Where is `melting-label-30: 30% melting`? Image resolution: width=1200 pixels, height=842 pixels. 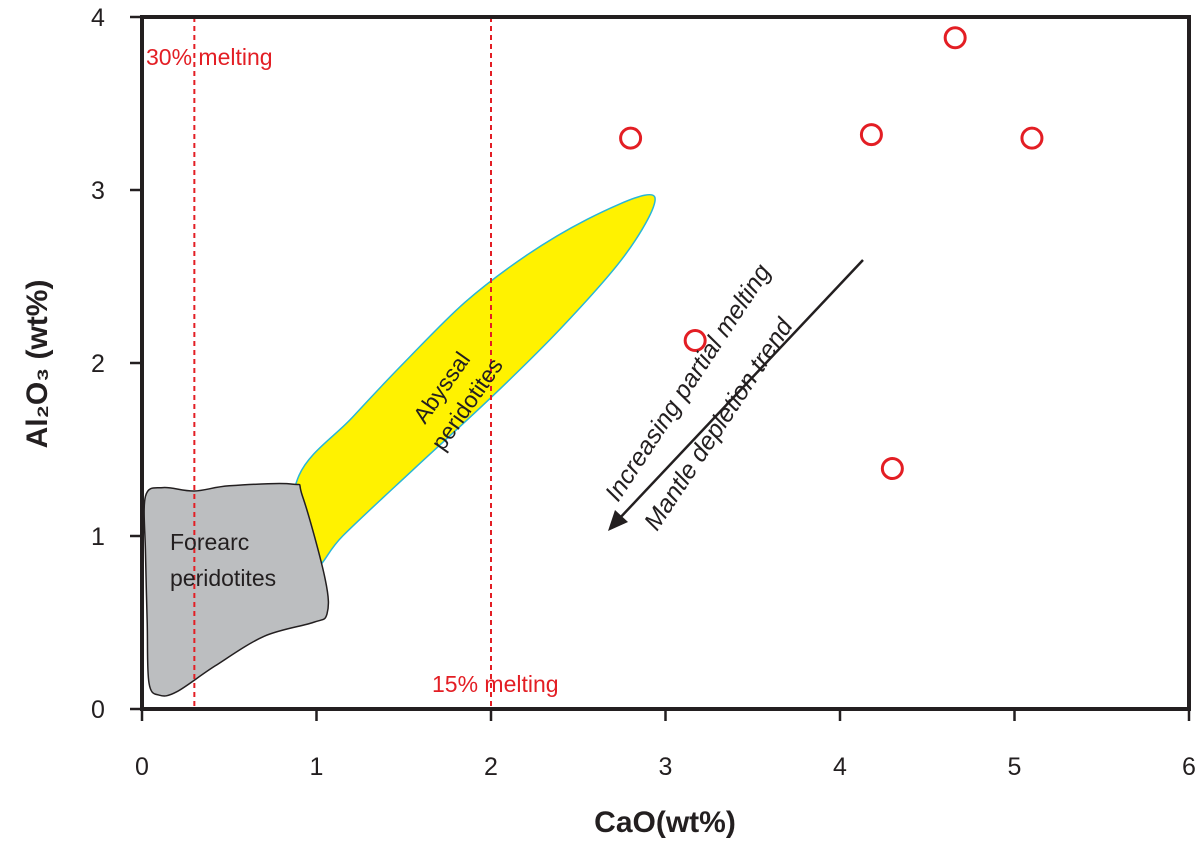 melting-label-30: 30% melting is located at coordinates (209, 57).